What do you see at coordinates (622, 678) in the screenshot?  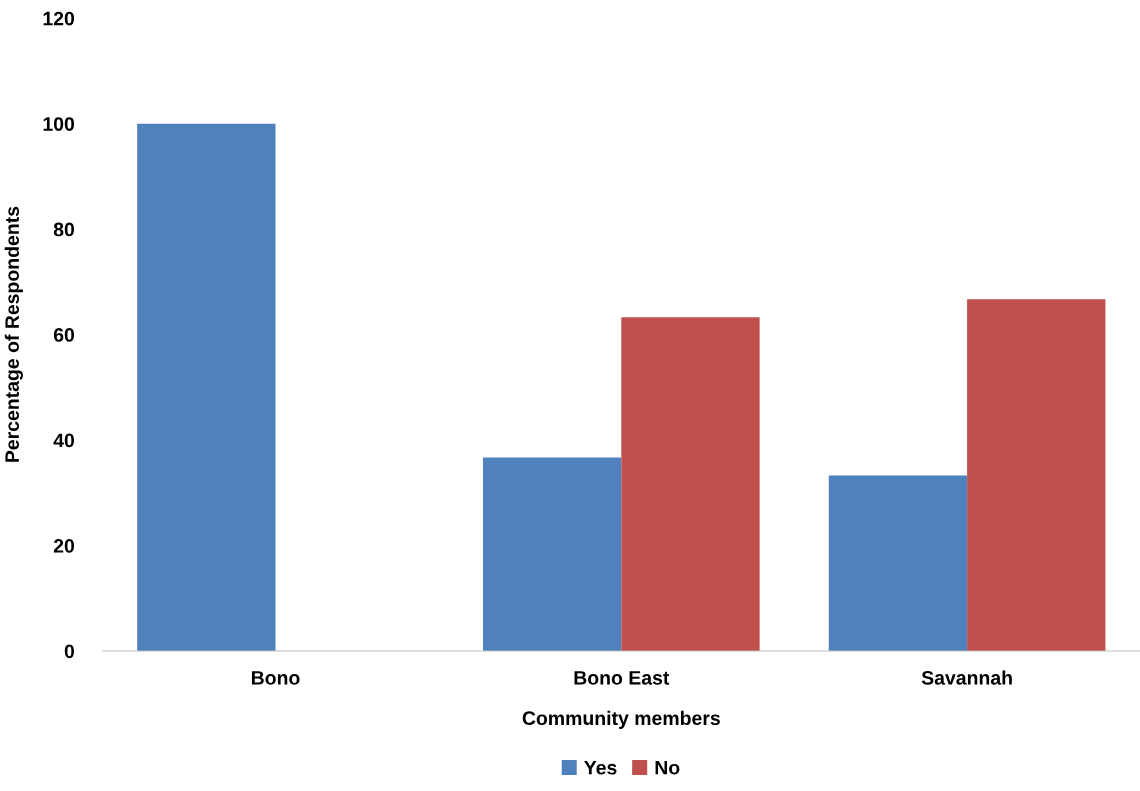 I see `x-tick-label: Bono East` at bounding box center [622, 678].